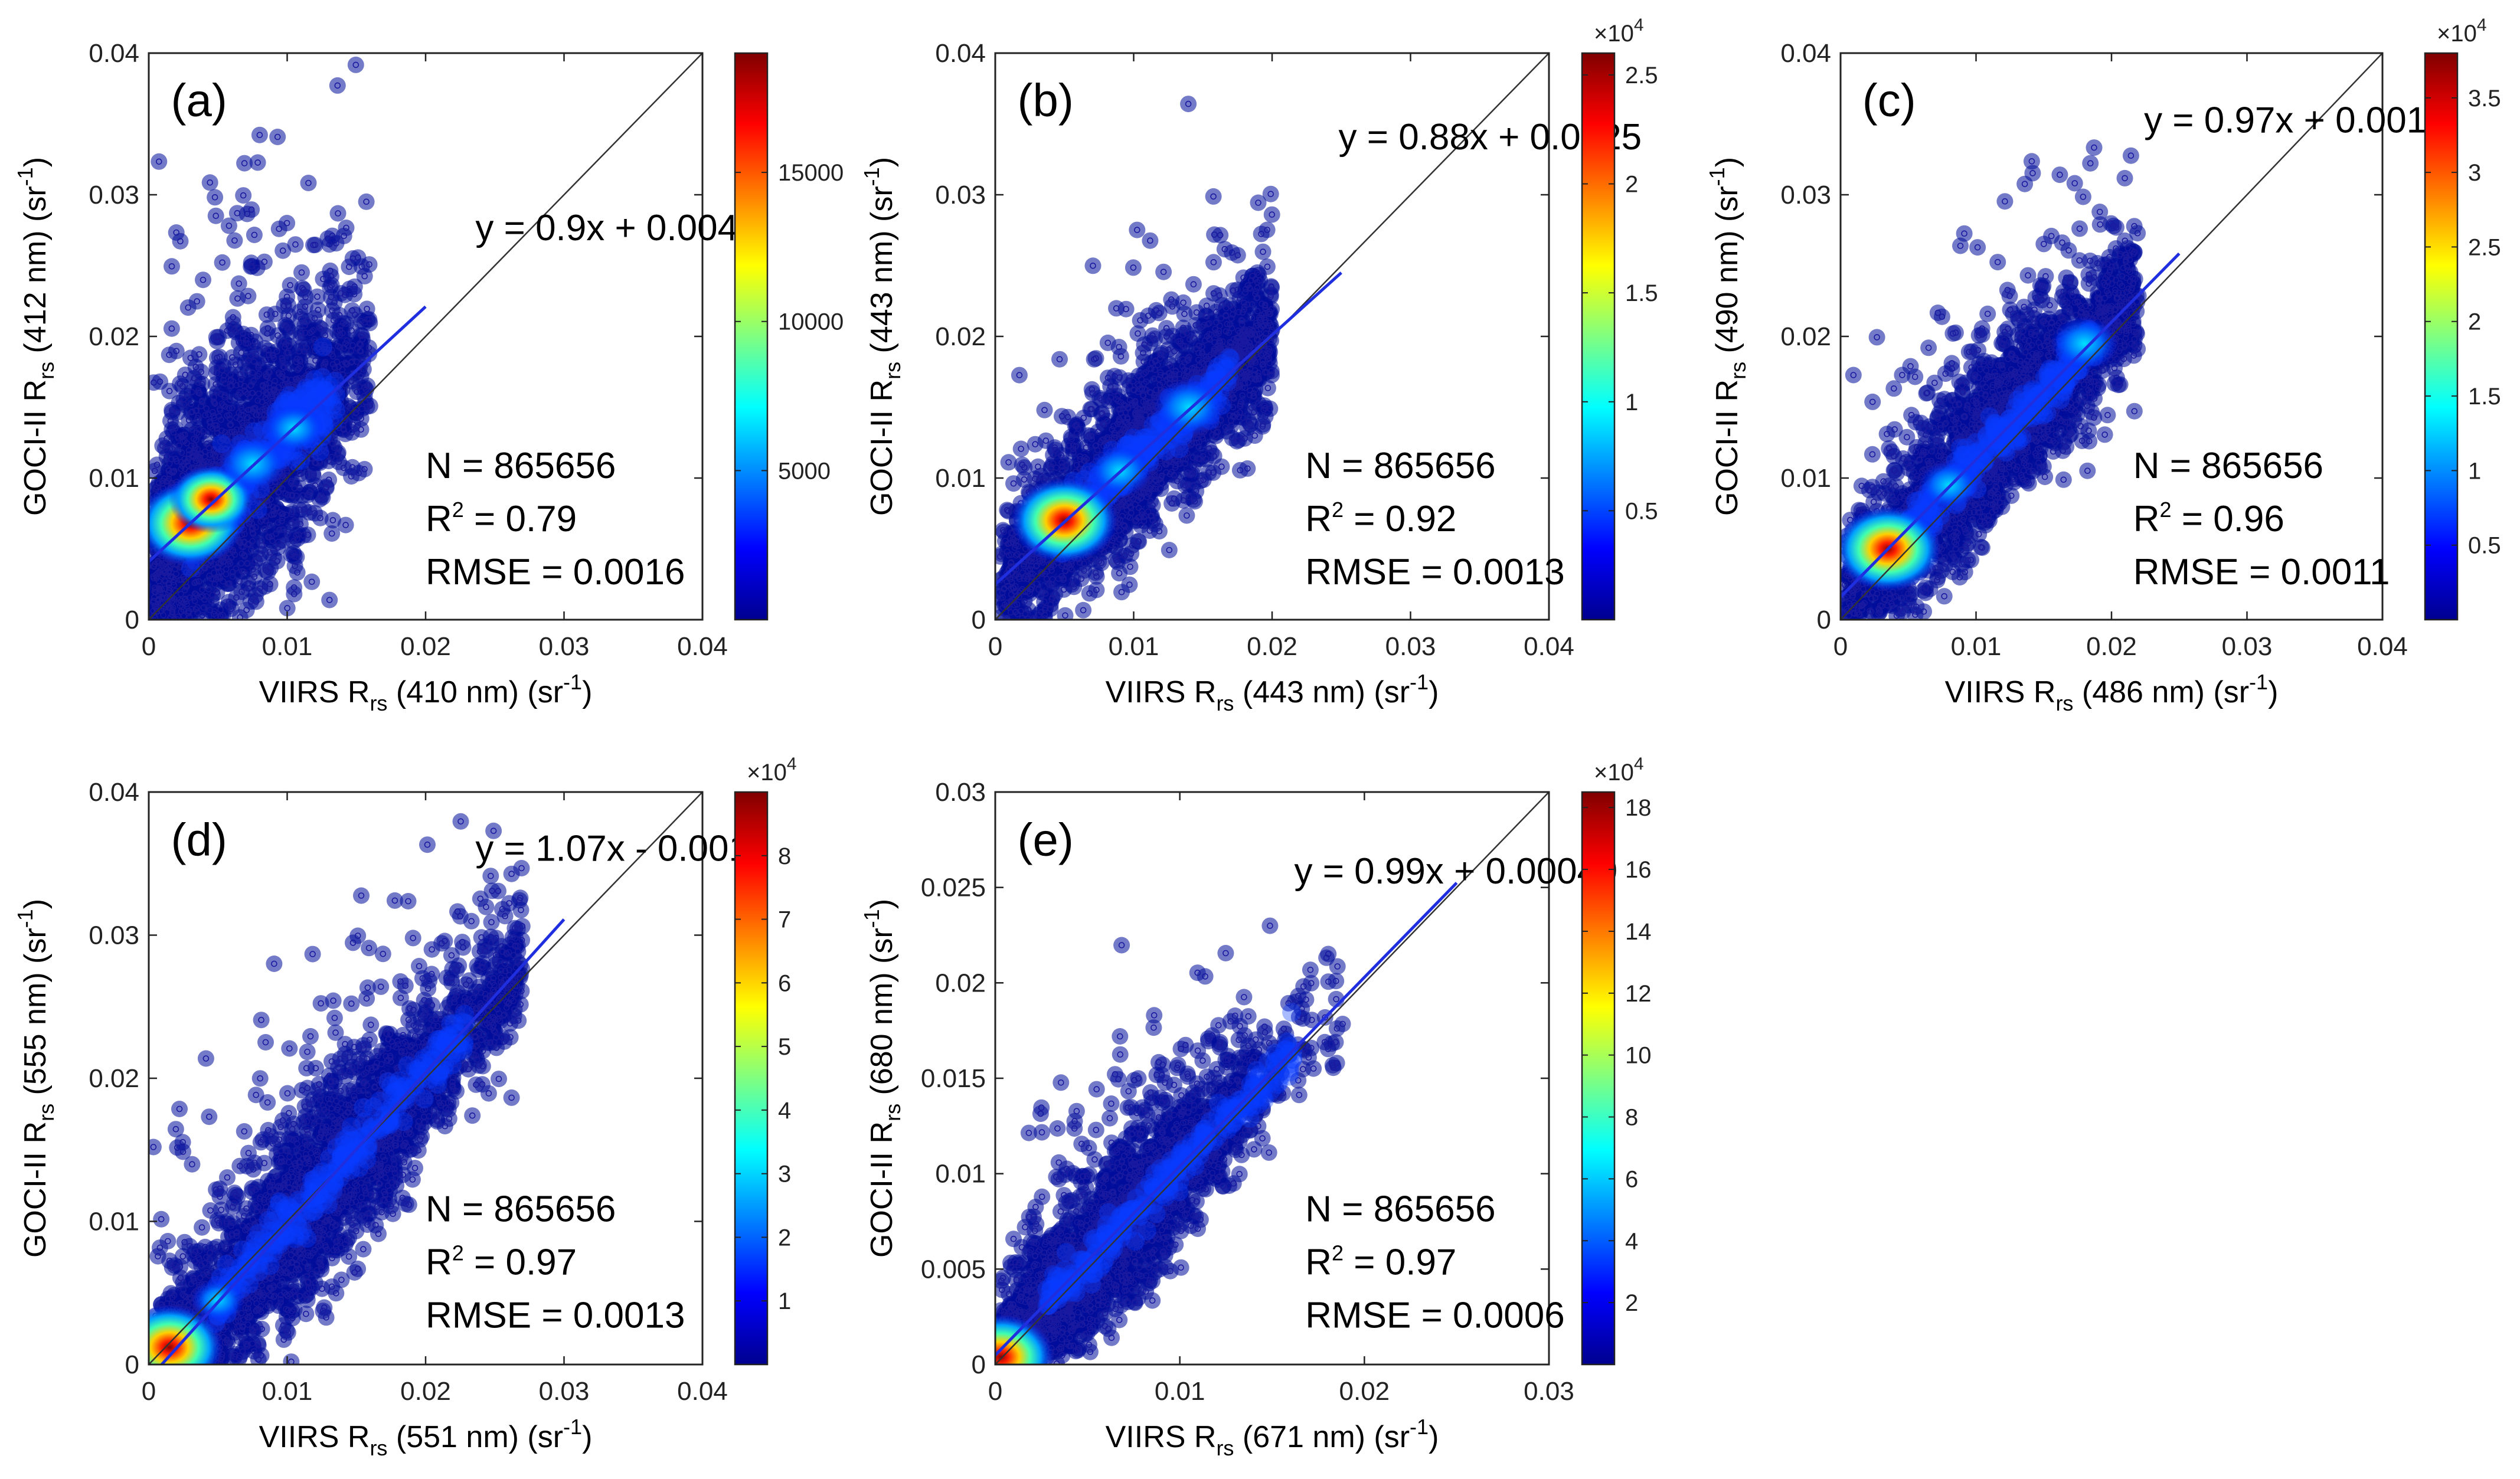  I want to click on y-axis-label-group: GOCI-II Rrs (443 nm) (sr-1), so click(882, 337).